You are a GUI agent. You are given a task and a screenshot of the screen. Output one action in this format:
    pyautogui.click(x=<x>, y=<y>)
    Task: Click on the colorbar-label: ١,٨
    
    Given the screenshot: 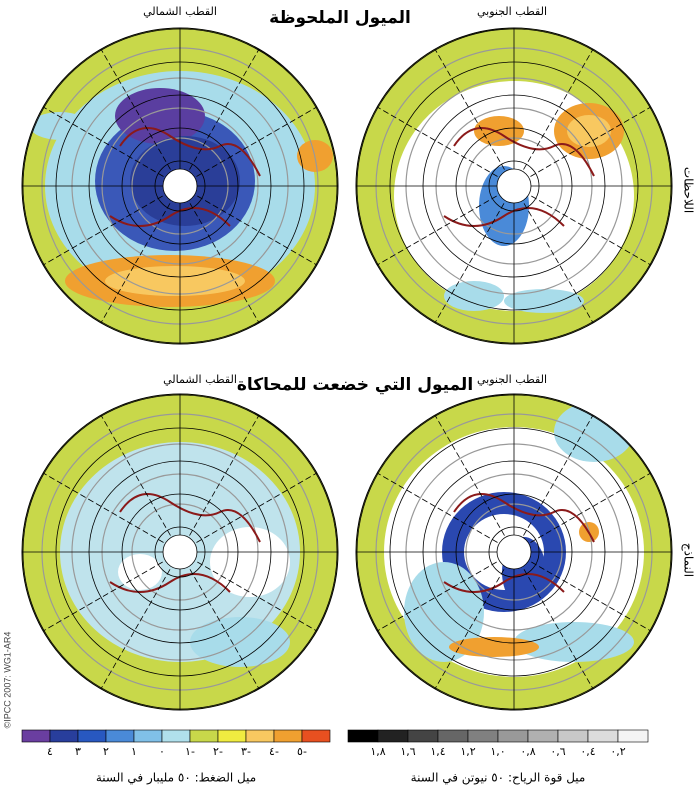 What is the action you would take?
    pyautogui.click(x=377, y=751)
    